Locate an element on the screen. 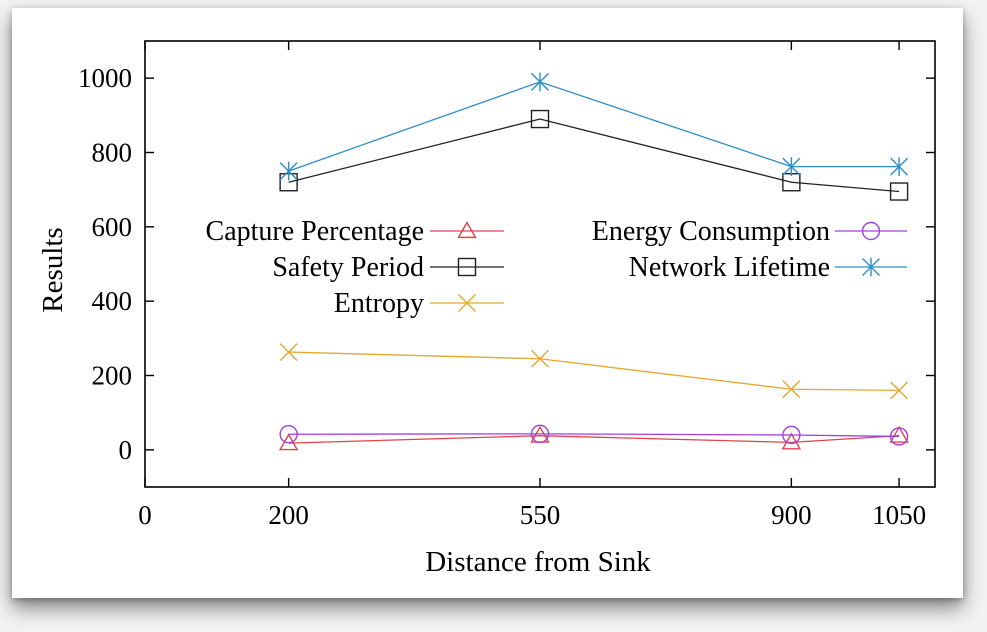 Image resolution: width=987 pixels, height=632 pixels. safety-period-line is located at coordinates (594, 155).